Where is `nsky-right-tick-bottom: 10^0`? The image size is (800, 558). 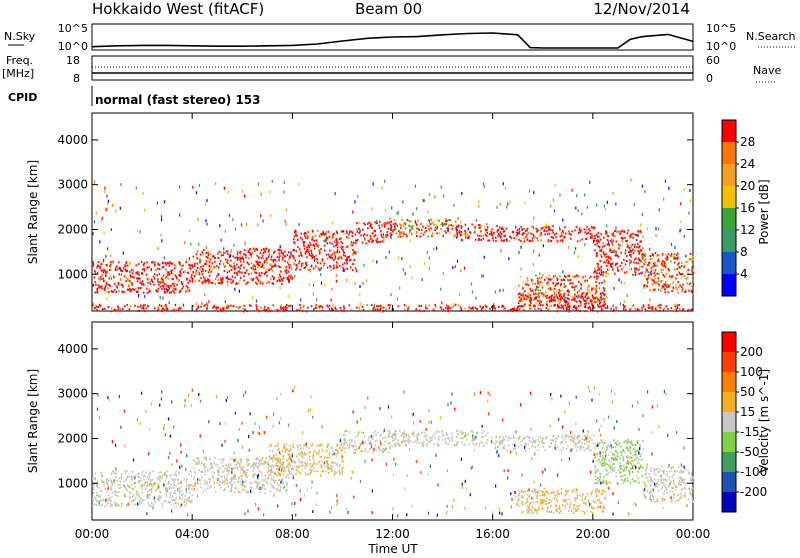 nsky-right-tick-bottom: 10^0 is located at coordinates (721, 46).